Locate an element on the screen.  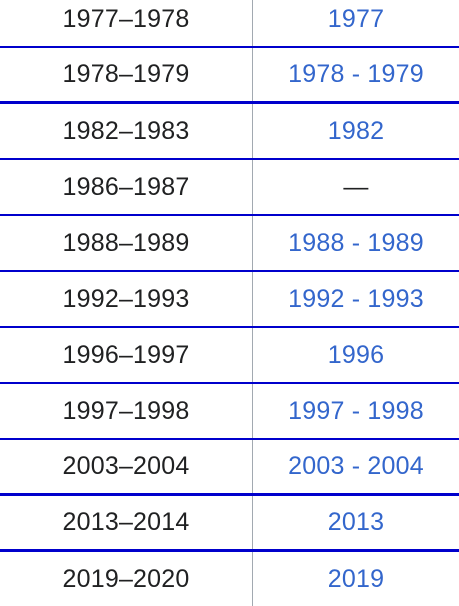
season-label: 1978–1979 is located at coordinates (126, 74).